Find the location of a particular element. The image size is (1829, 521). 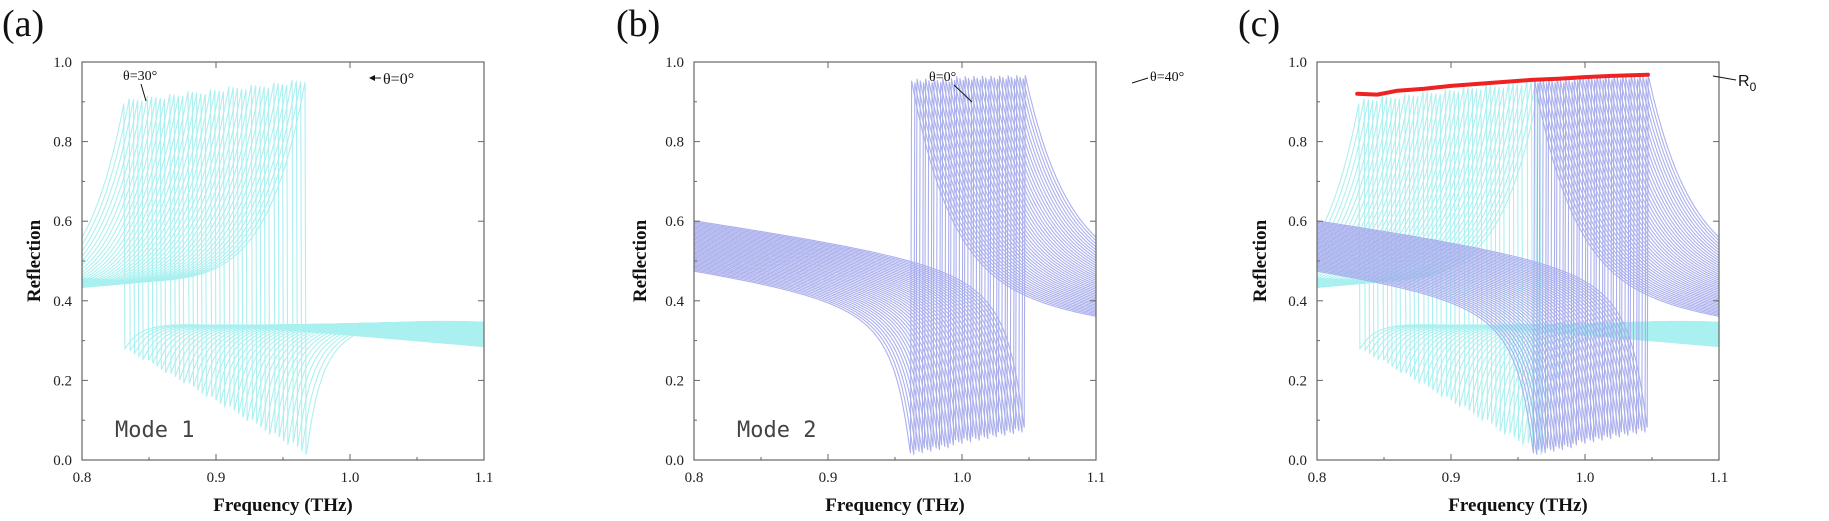

panel-b-letter: (b) is located at coordinates (638, 24).